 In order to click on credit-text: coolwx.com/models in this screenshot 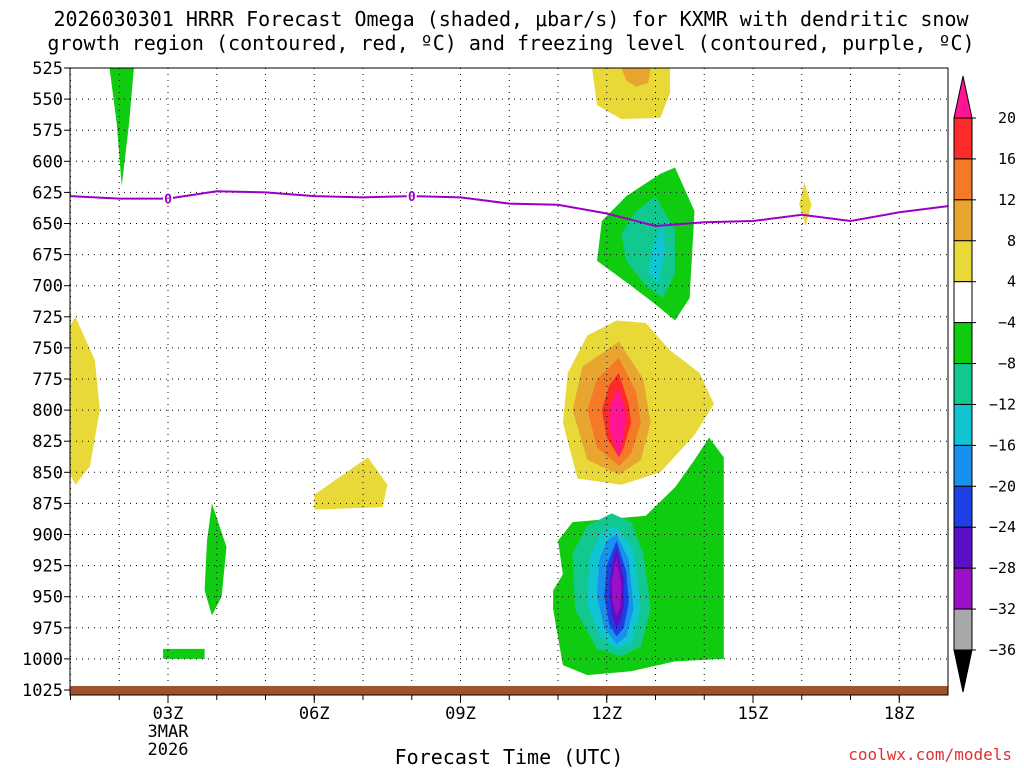, I will do `click(930, 754)`.